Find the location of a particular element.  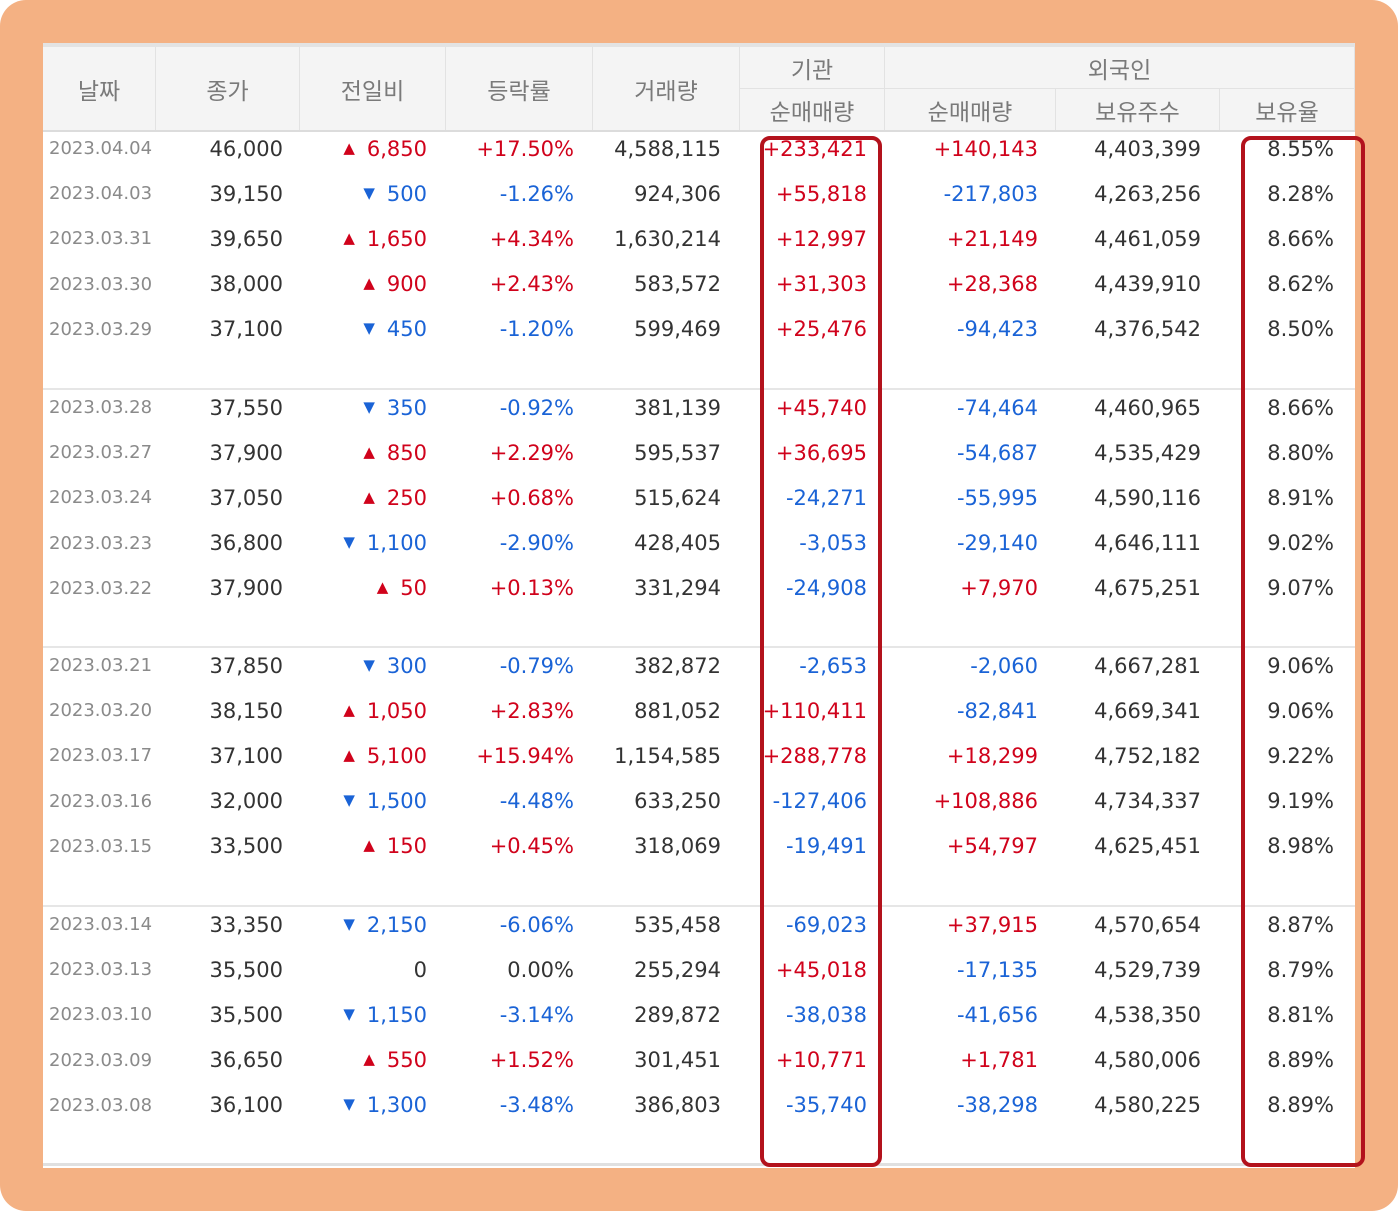

cell-institution-net: -69,023 is located at coordinates (826, 924).